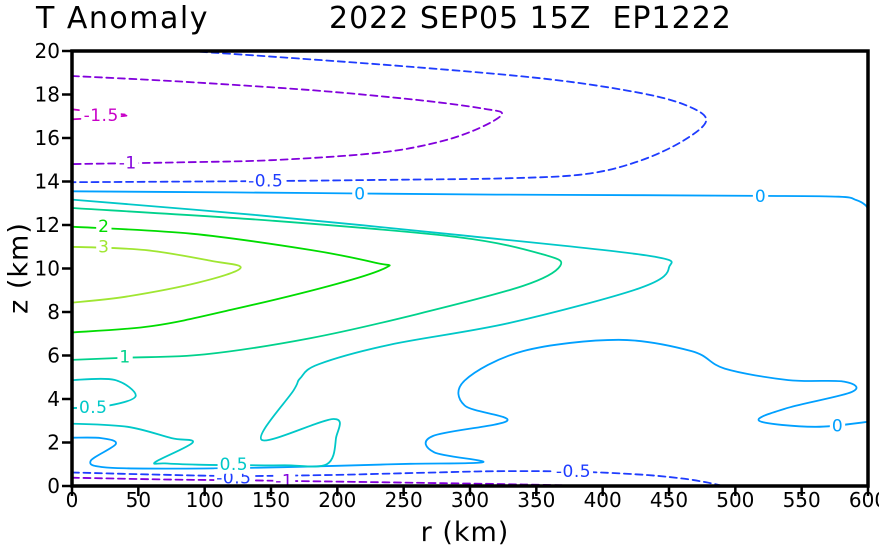  I want to click on x-tick-label: 450, so click(669, 500).